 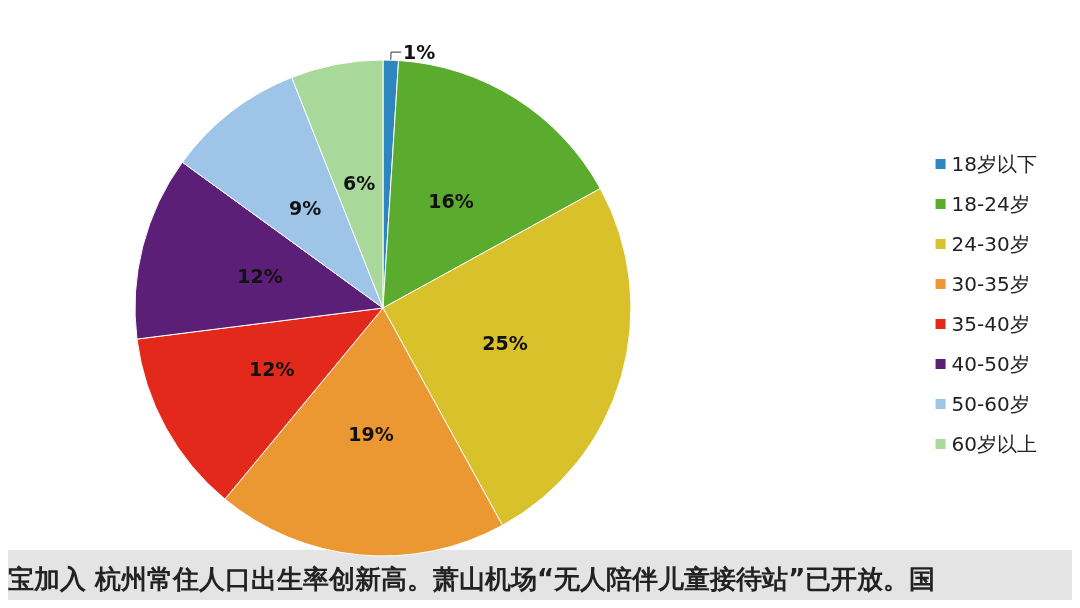 What do you see at coordinates (371, 434) in the screenshot?
I see `data-label: 19%` at bounding box center [371, 434].